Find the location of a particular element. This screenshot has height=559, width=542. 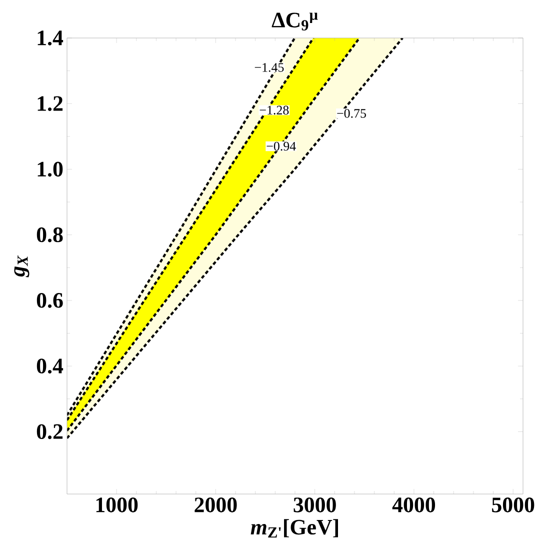

y-tick-label: 1.2 is located at coordinates (50, 104).